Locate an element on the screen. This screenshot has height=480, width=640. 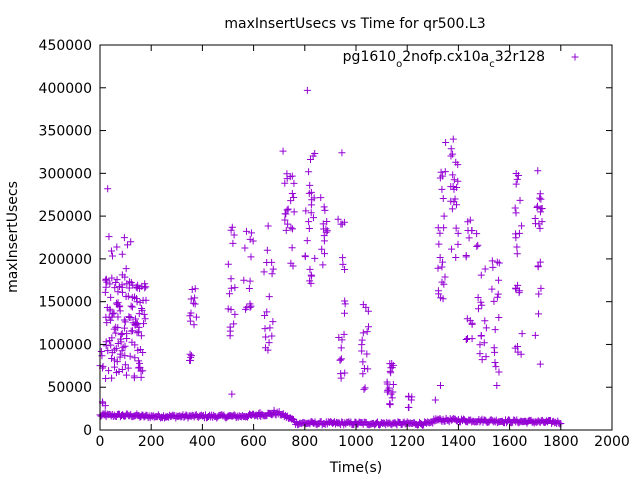
y-tick-label: 200000 is located at coordinates (65, 260).